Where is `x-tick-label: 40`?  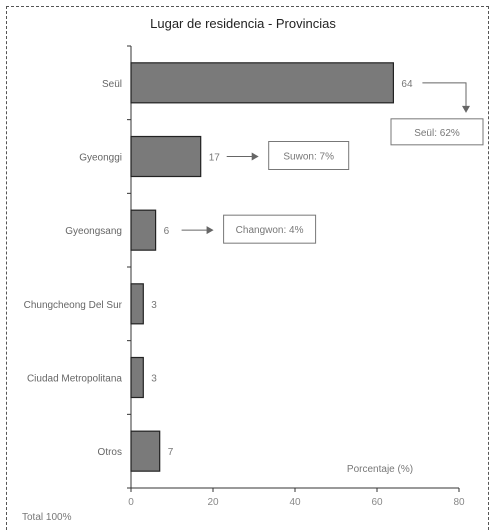
x-tick-label: 40 is located at coordinates (295, 502).